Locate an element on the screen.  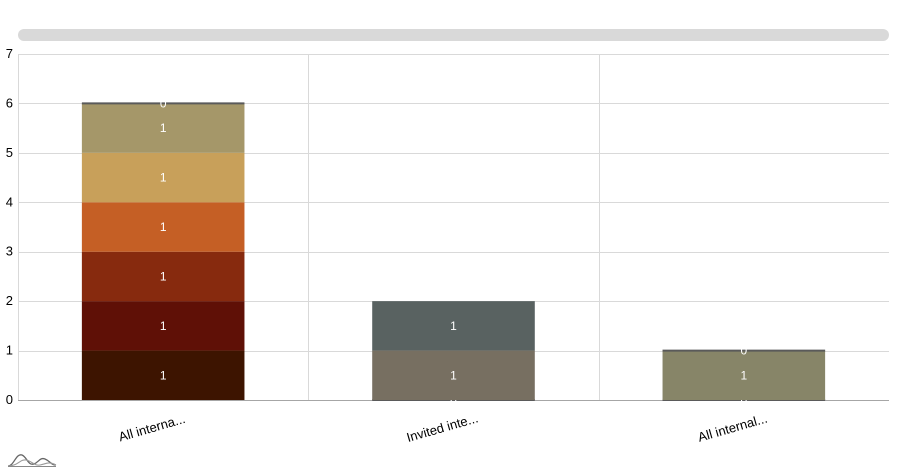
y-tick-label: 2 is located at coordinates (9, 300).